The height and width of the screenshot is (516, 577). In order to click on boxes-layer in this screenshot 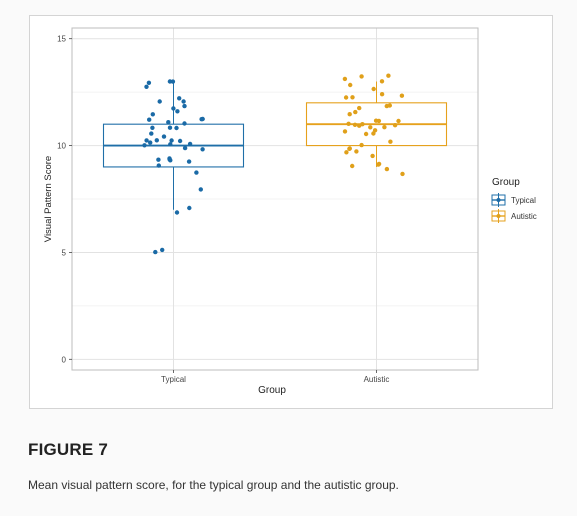, I will do `click(275, 145)`.